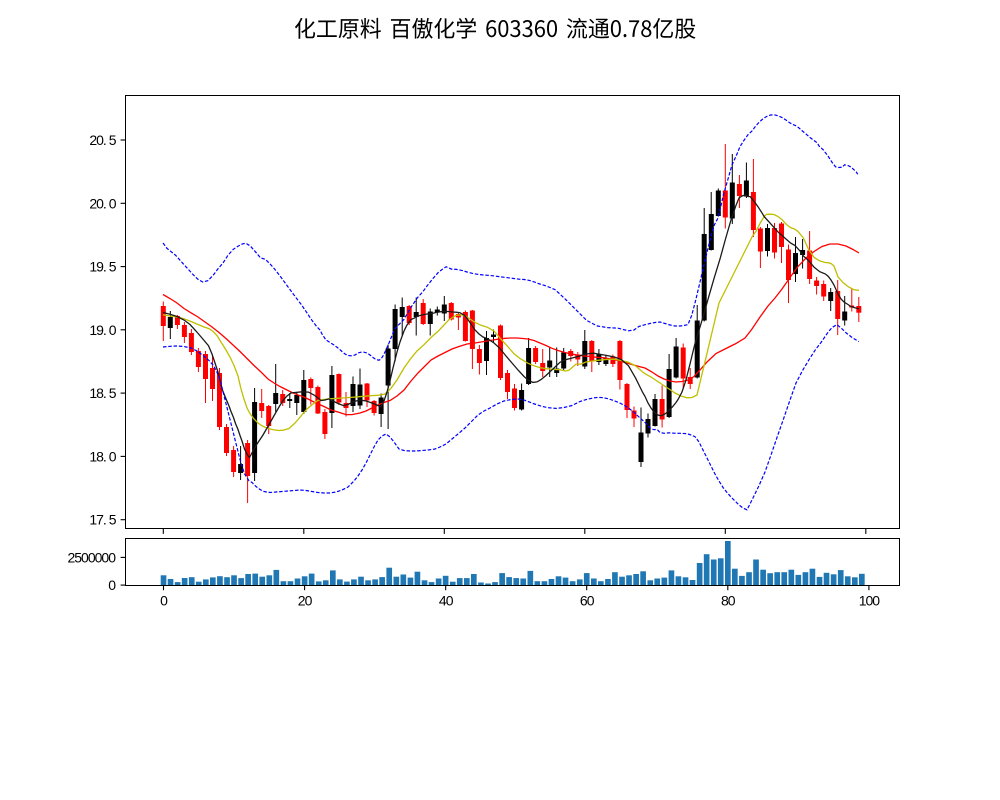 The width and height of the screenshot is (1000, 800). What do you see at coordinates (102, 520) in the screenshot?
I see `svg-text: 17. 5` at bounding box center [102, 520].